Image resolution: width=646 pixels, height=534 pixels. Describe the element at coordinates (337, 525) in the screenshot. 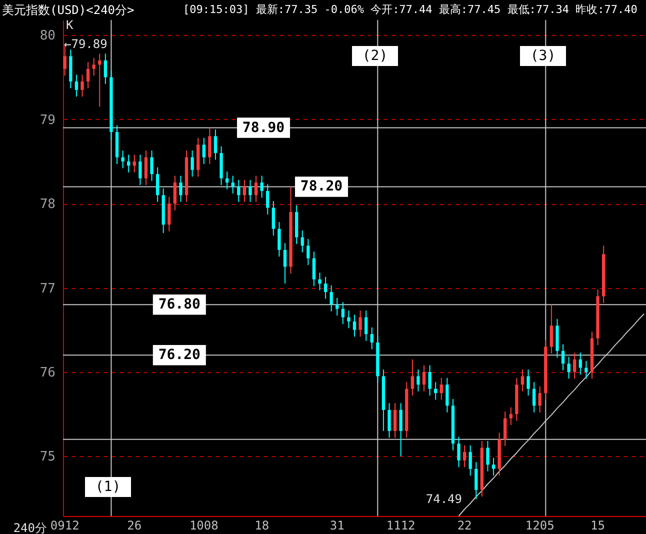

I see `x-tick-label: 31` at that location.